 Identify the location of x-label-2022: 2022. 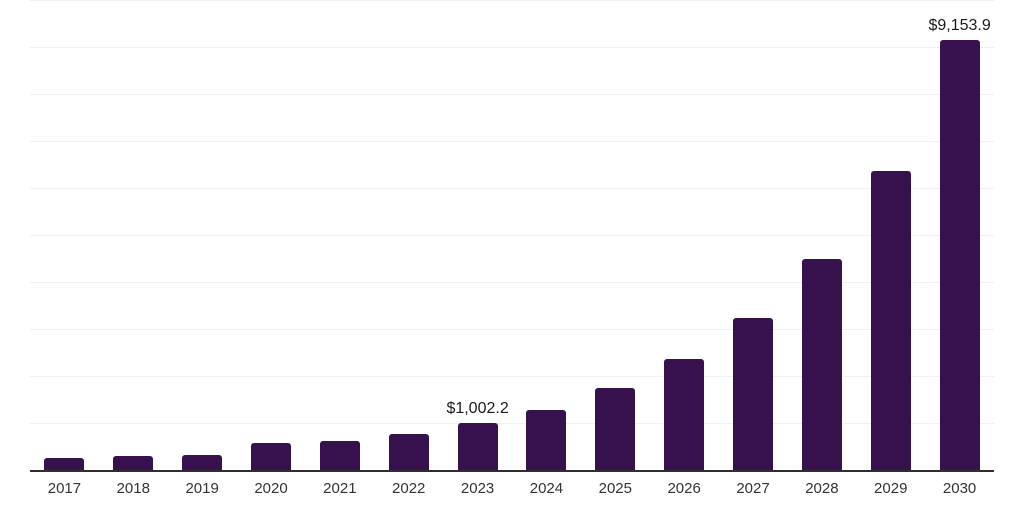
(409, 488).